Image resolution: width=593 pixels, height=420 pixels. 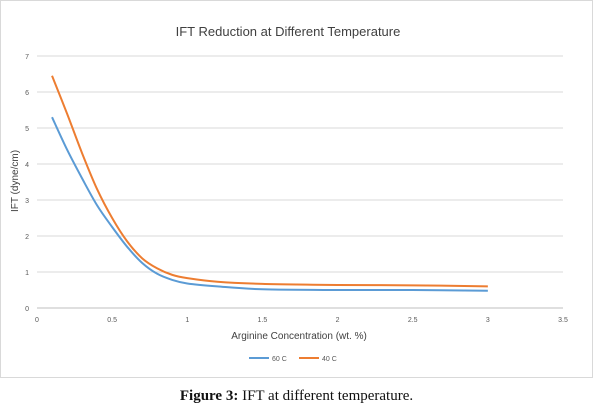 I want to click on chart-title: IFT Reduction at Different Temperature, so click(x=288, y=31).